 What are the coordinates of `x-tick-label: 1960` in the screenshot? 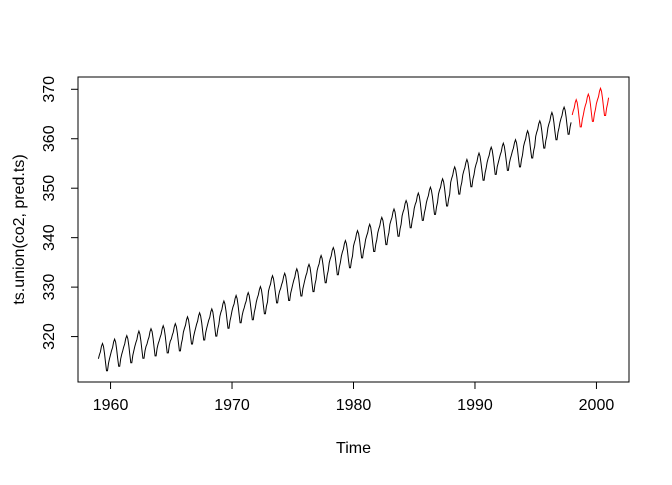 It's located at (111, 405).